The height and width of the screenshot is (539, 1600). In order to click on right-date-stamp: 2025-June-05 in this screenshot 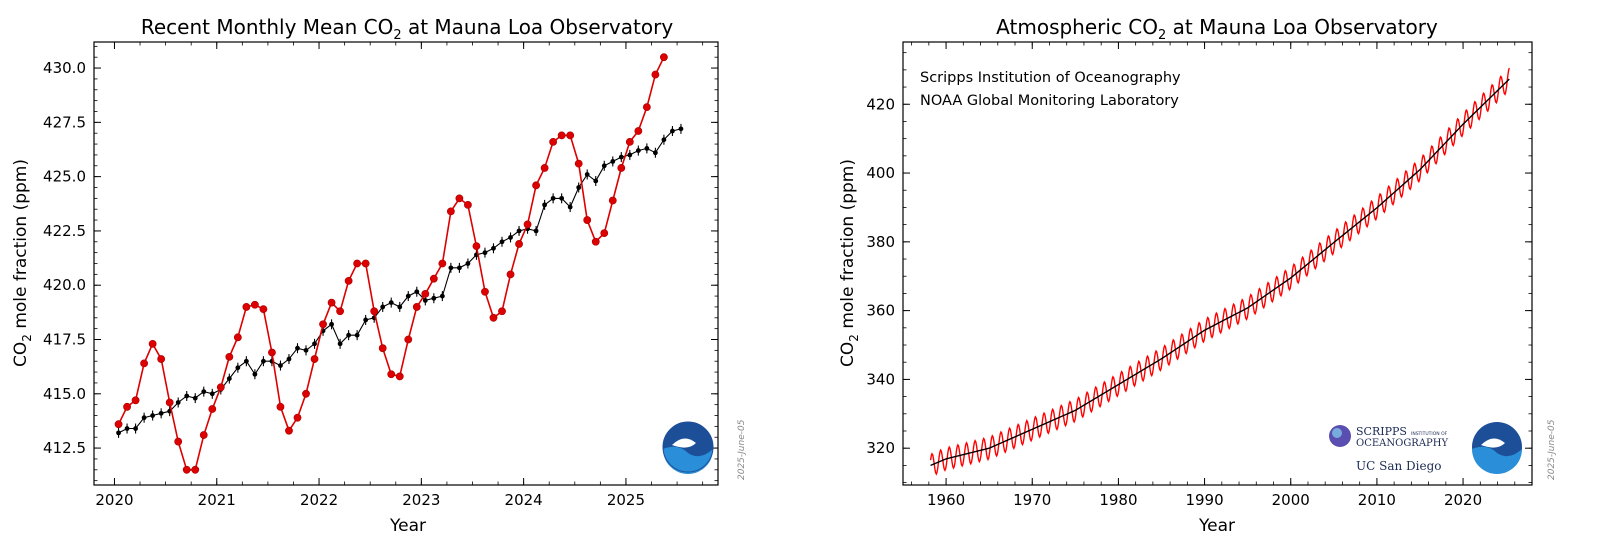, I will do `click(1552, 449)`.